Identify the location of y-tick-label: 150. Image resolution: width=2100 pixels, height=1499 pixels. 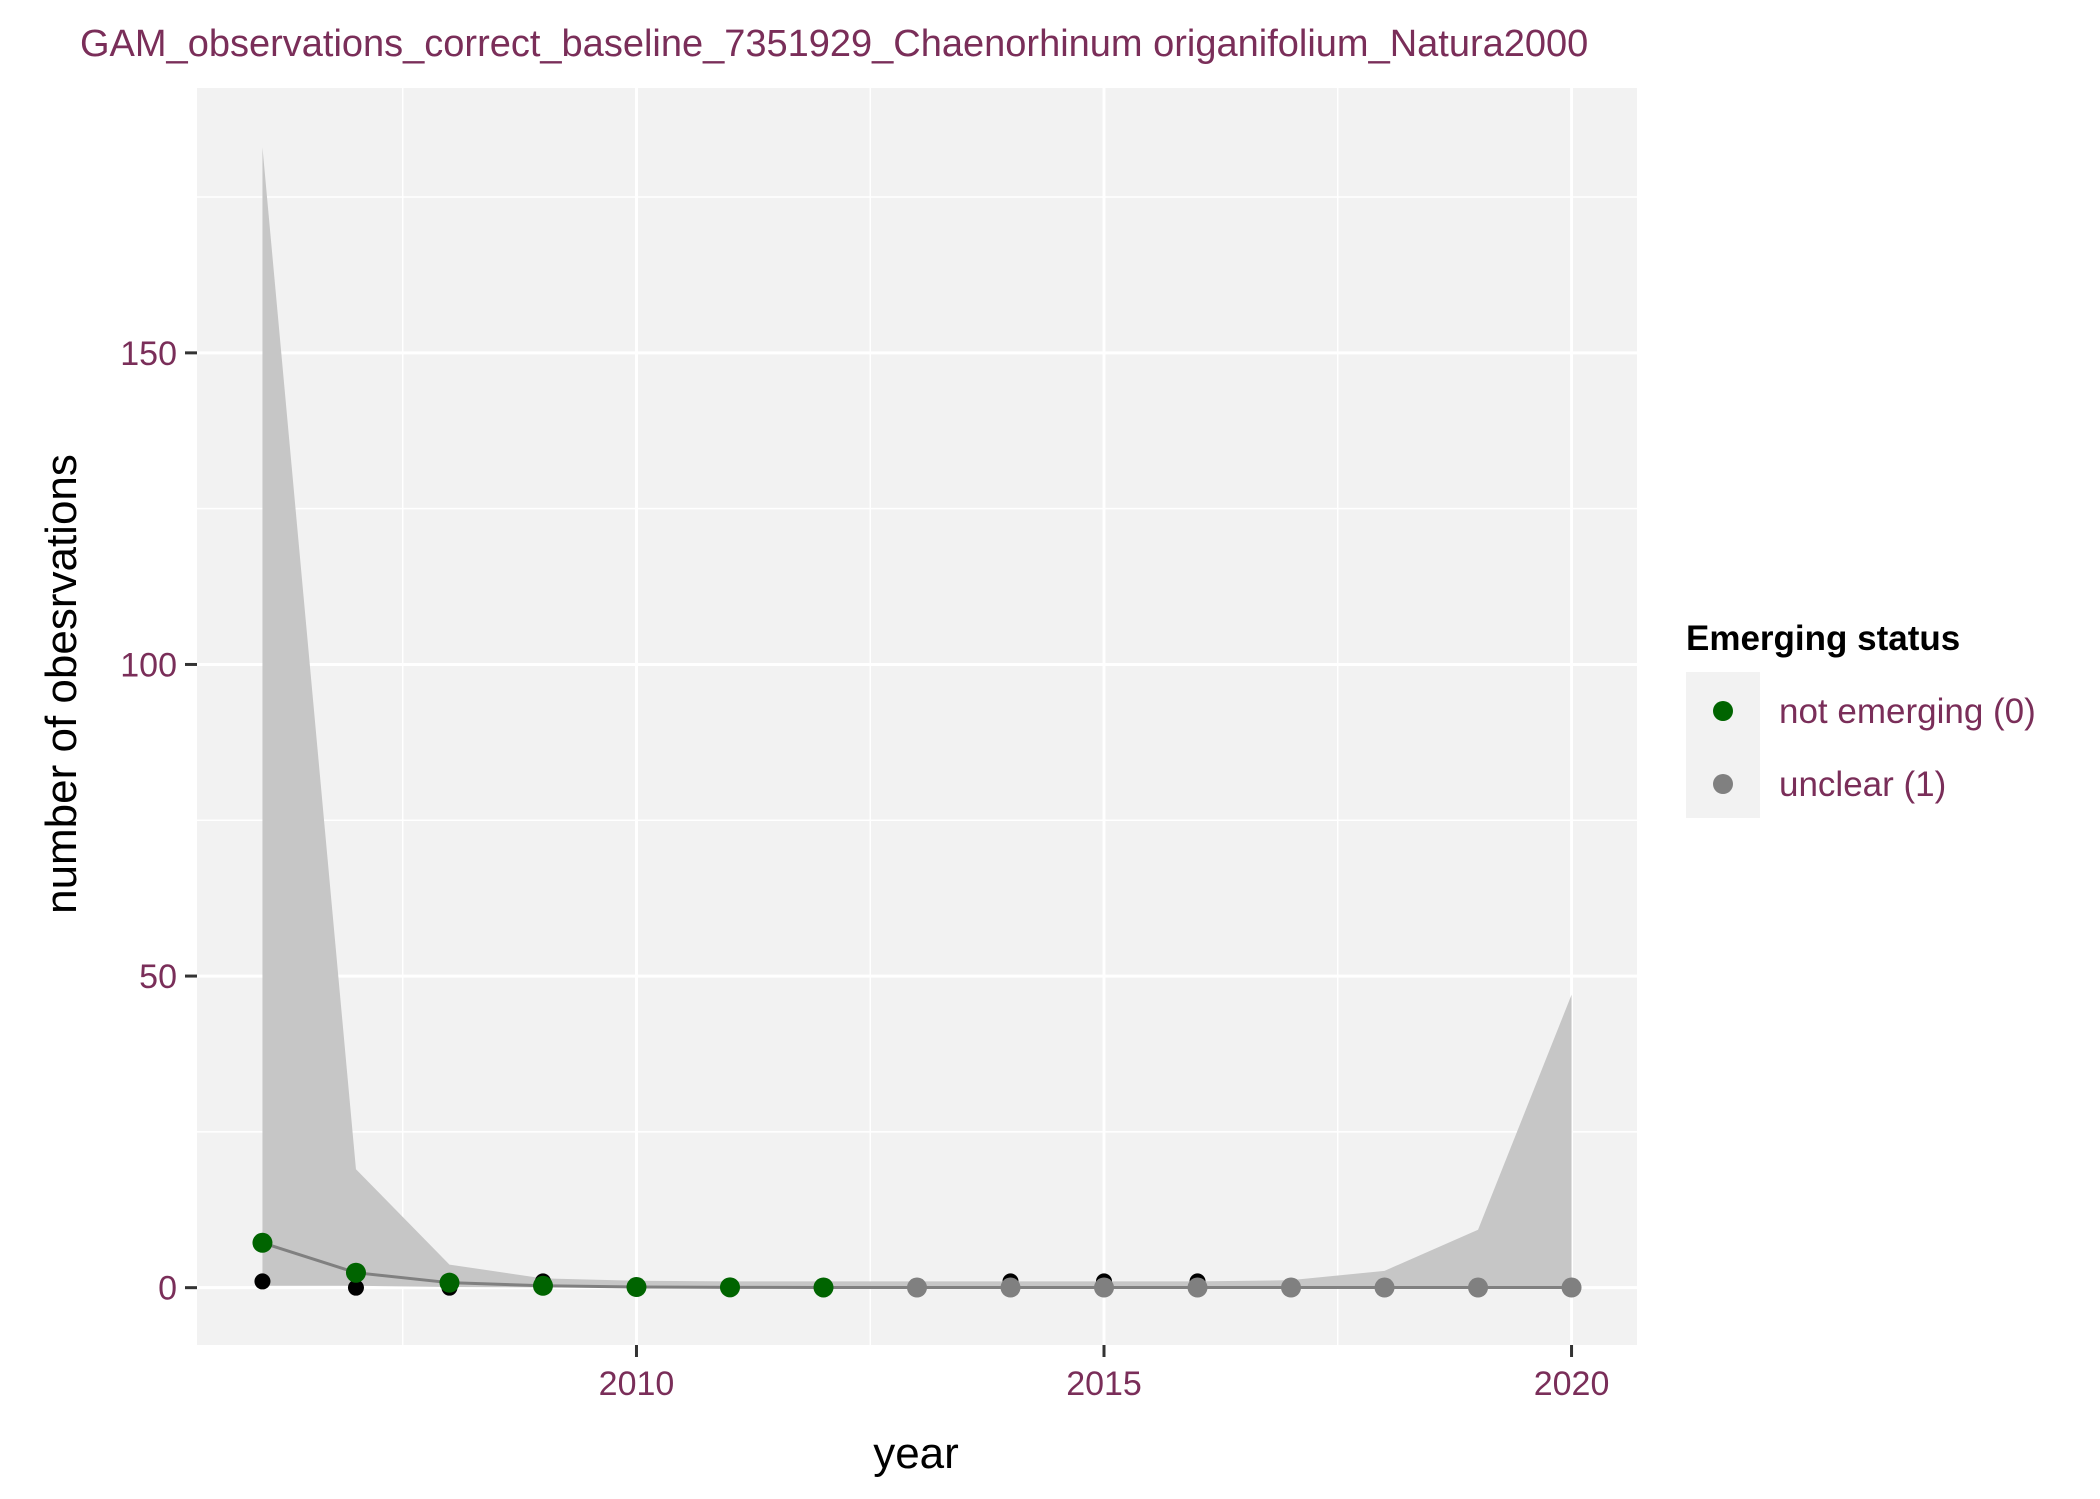
(148, 354).